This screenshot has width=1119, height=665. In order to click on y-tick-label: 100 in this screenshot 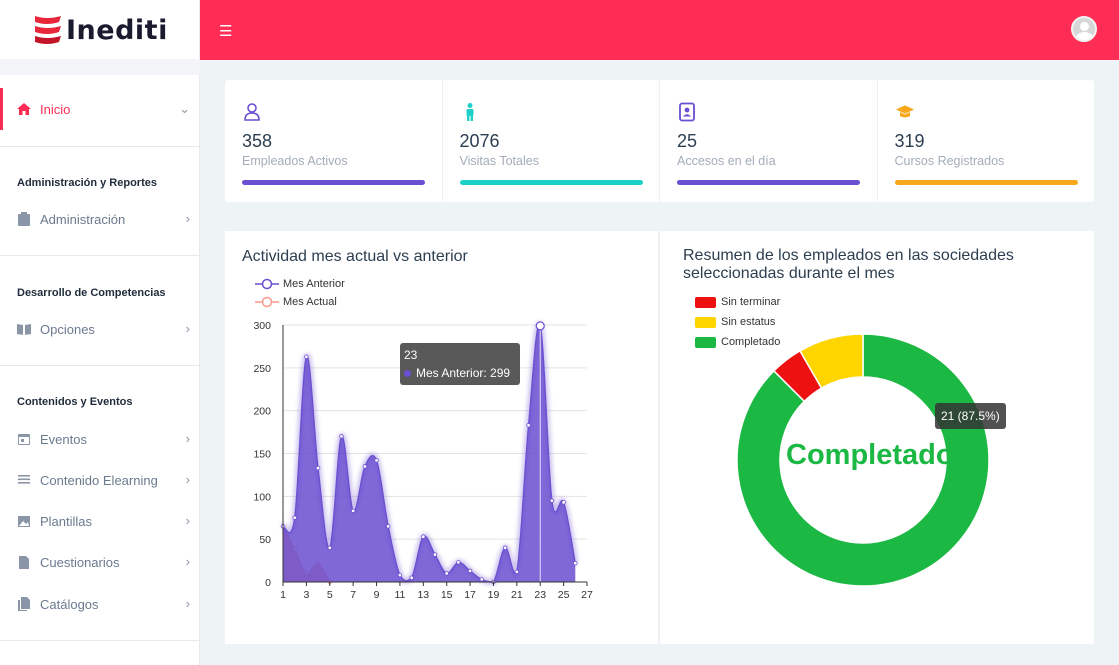, I will do `click(262, 497)`.